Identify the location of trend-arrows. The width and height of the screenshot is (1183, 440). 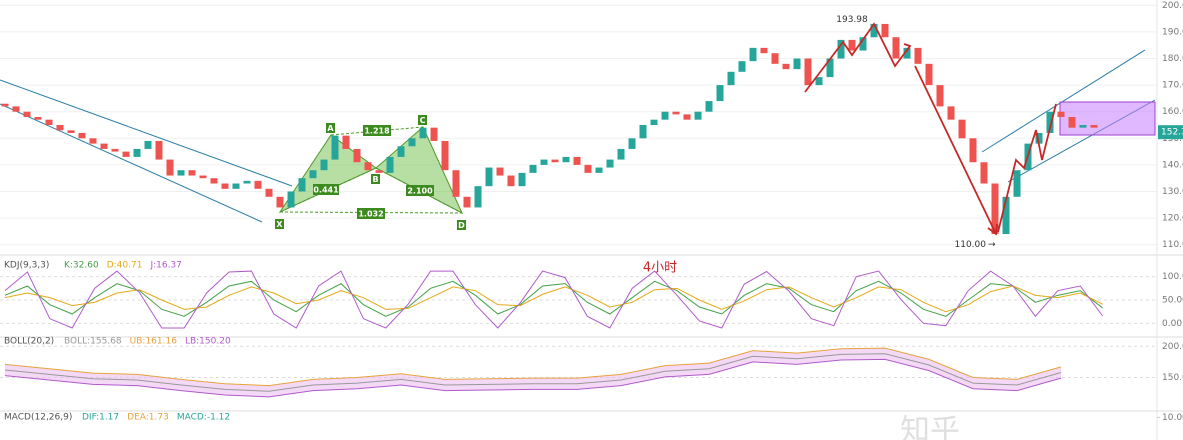
(930, 129).